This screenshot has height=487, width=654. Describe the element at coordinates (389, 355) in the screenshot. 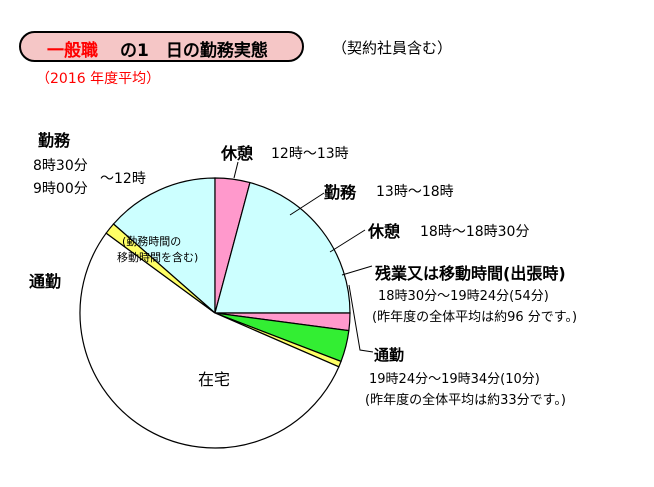

I see `label-commute-right: 通勤` at that location.